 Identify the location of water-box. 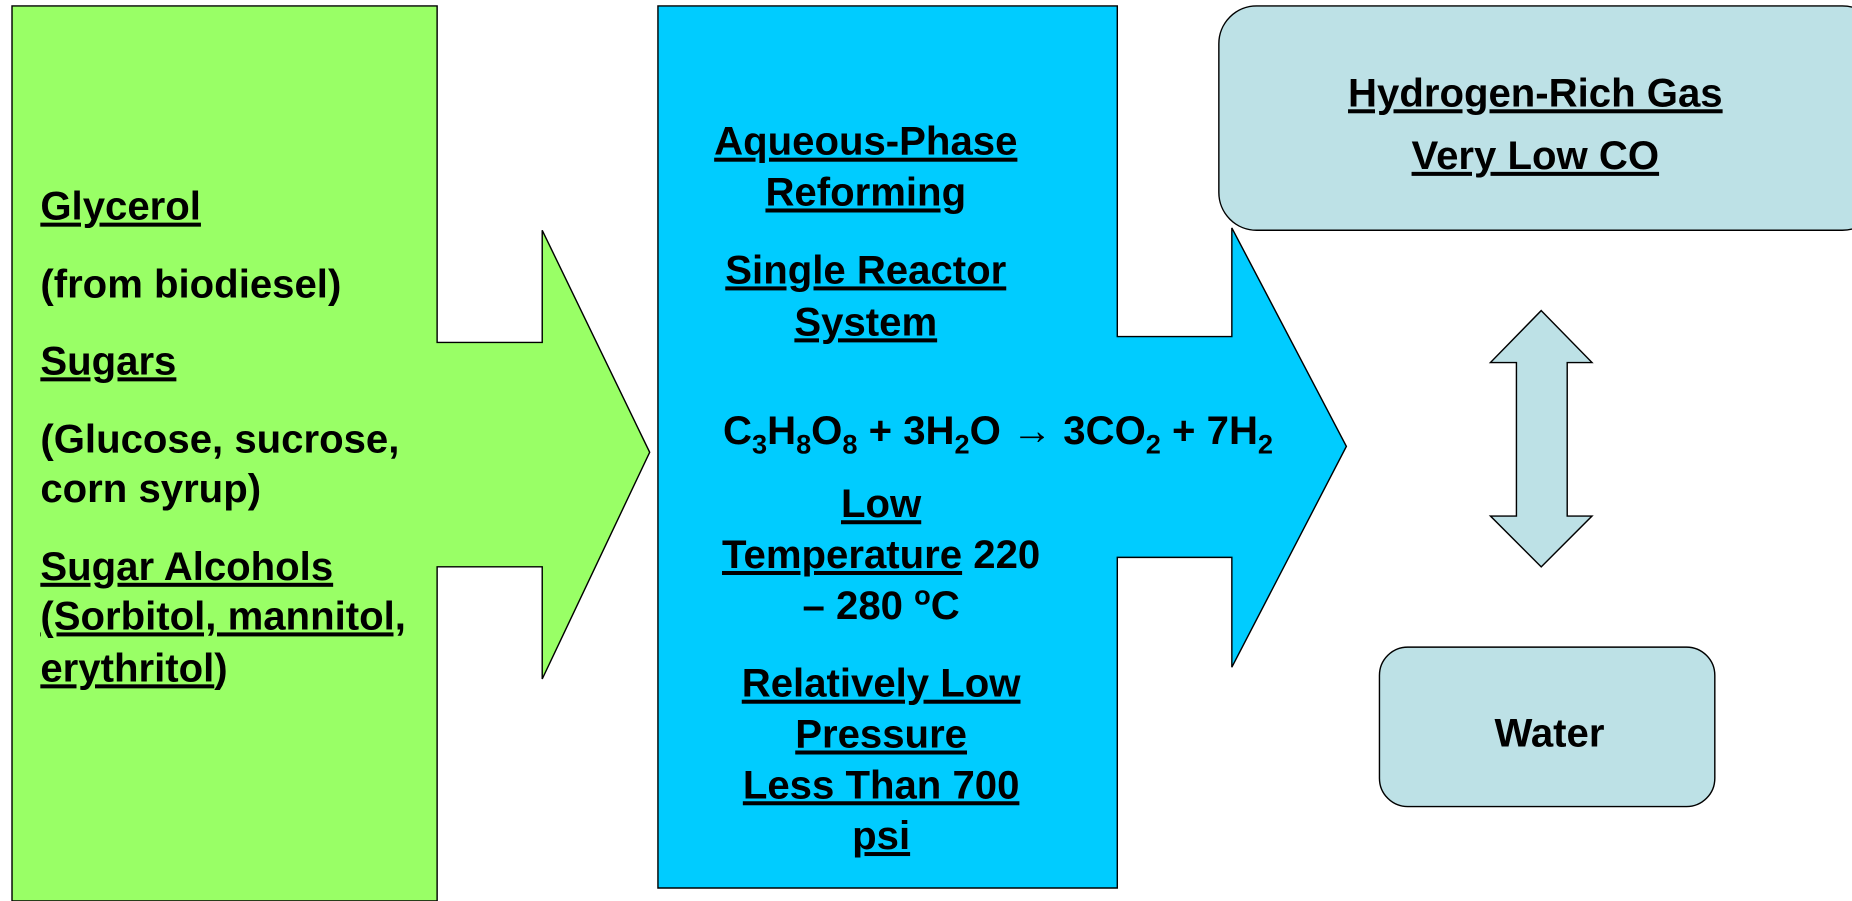
(1547, 727).